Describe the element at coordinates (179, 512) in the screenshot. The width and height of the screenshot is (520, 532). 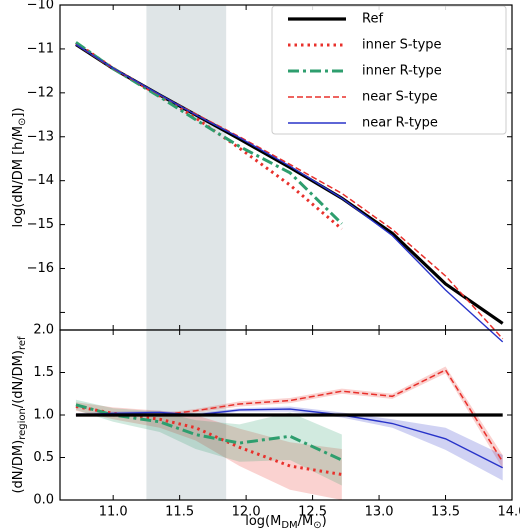
I see `x-tick-label: 11.5` at that location.